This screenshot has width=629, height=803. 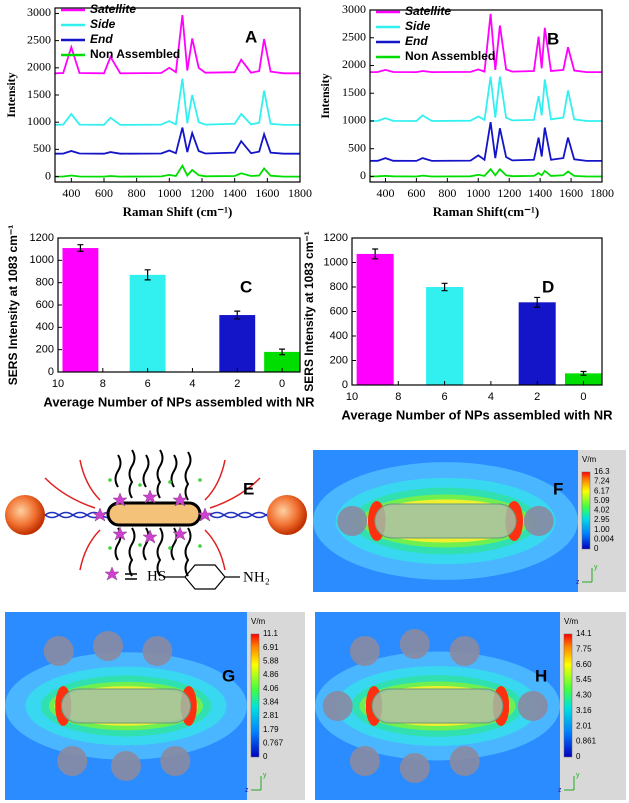 I want to click on colorbar-label: 6.17, so click(x=602, y=490).